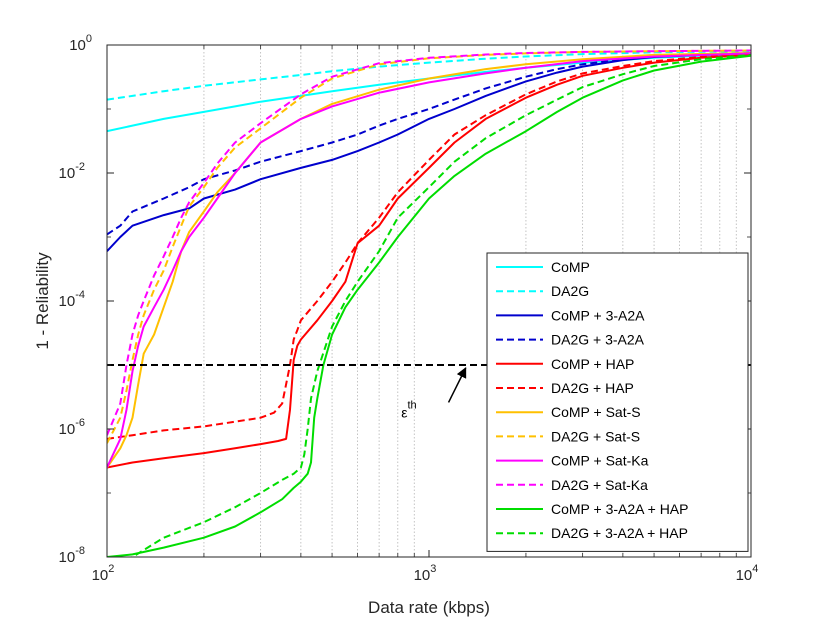  Describe the element at coordinates (570, 291) in the screenshot. I see `legend-label: DA2G` at that location.